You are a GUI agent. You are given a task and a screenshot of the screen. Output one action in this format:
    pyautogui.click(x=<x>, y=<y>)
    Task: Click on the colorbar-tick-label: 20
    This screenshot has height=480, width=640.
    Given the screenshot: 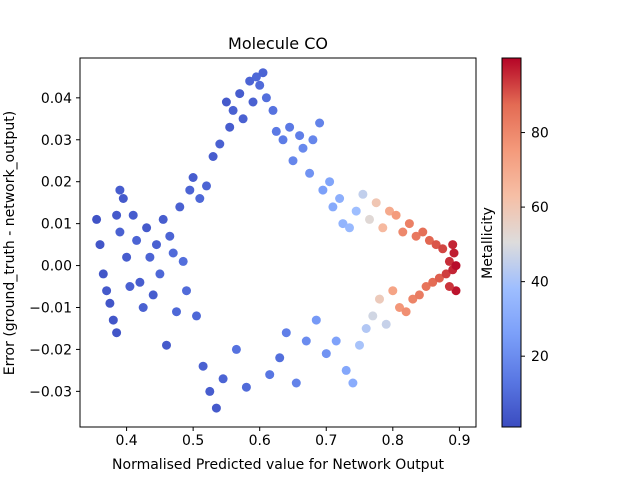 What is the action you would take?
    pyautogui.click(x=540, y=357)
    